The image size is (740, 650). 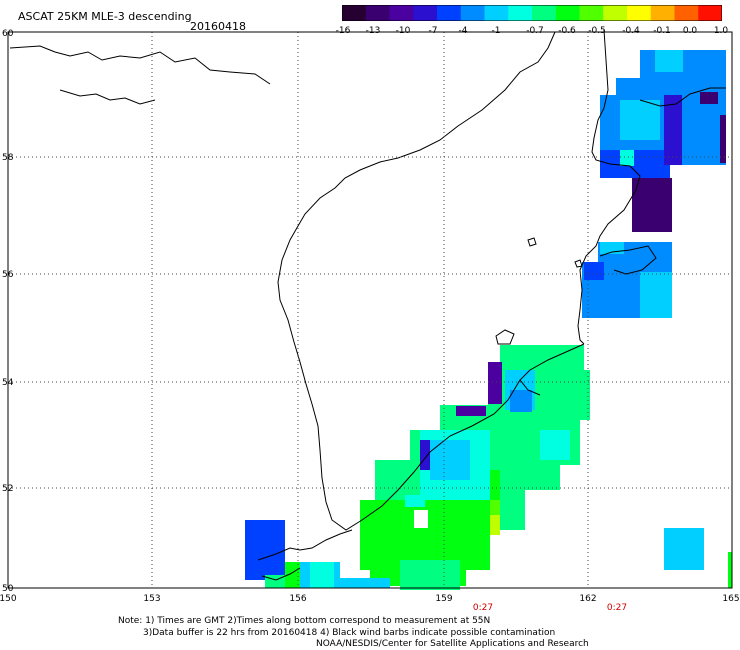 I want to click on map-title: ASCAT 25KM MLE-3 descending, so click(x=105, y=16).